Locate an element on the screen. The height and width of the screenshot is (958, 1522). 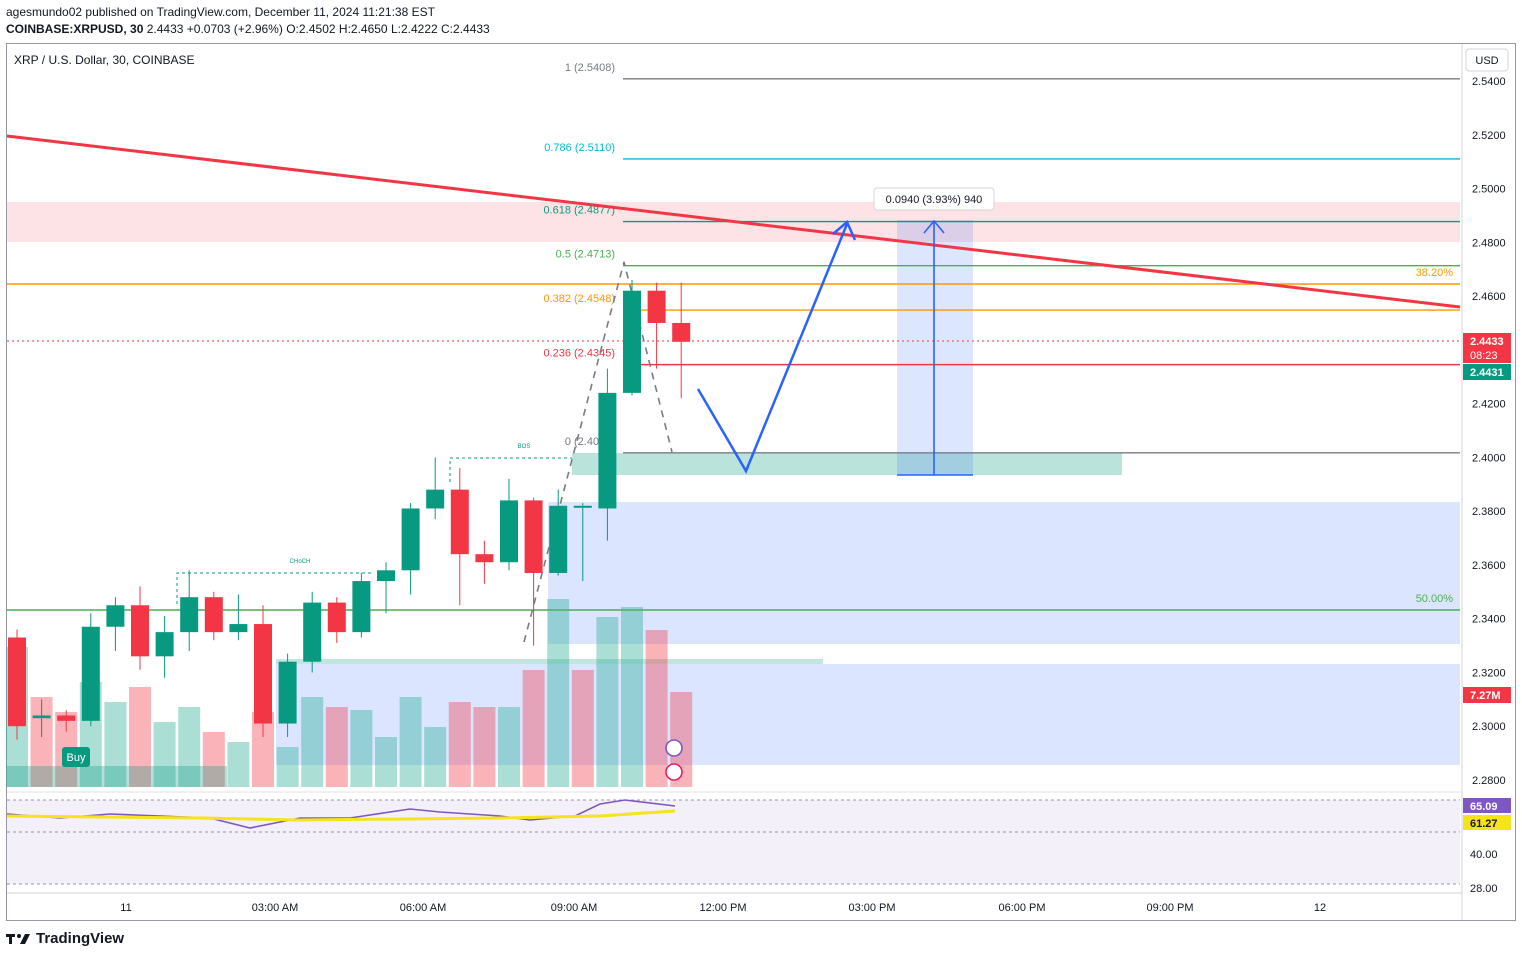
tradingview-logo: TradingView is located at coordinates (65, 938).